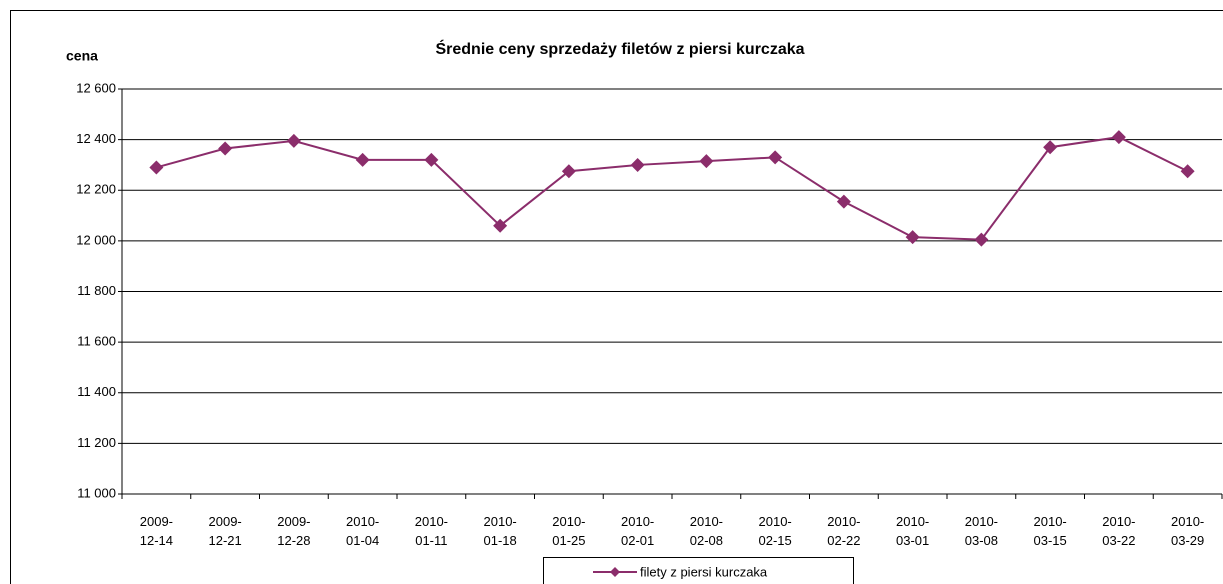  What do you see at coordinates (363, 531) in the screenshot?
I see `x-tick-label: 2010-01-04` at bounding box center [363, 531].